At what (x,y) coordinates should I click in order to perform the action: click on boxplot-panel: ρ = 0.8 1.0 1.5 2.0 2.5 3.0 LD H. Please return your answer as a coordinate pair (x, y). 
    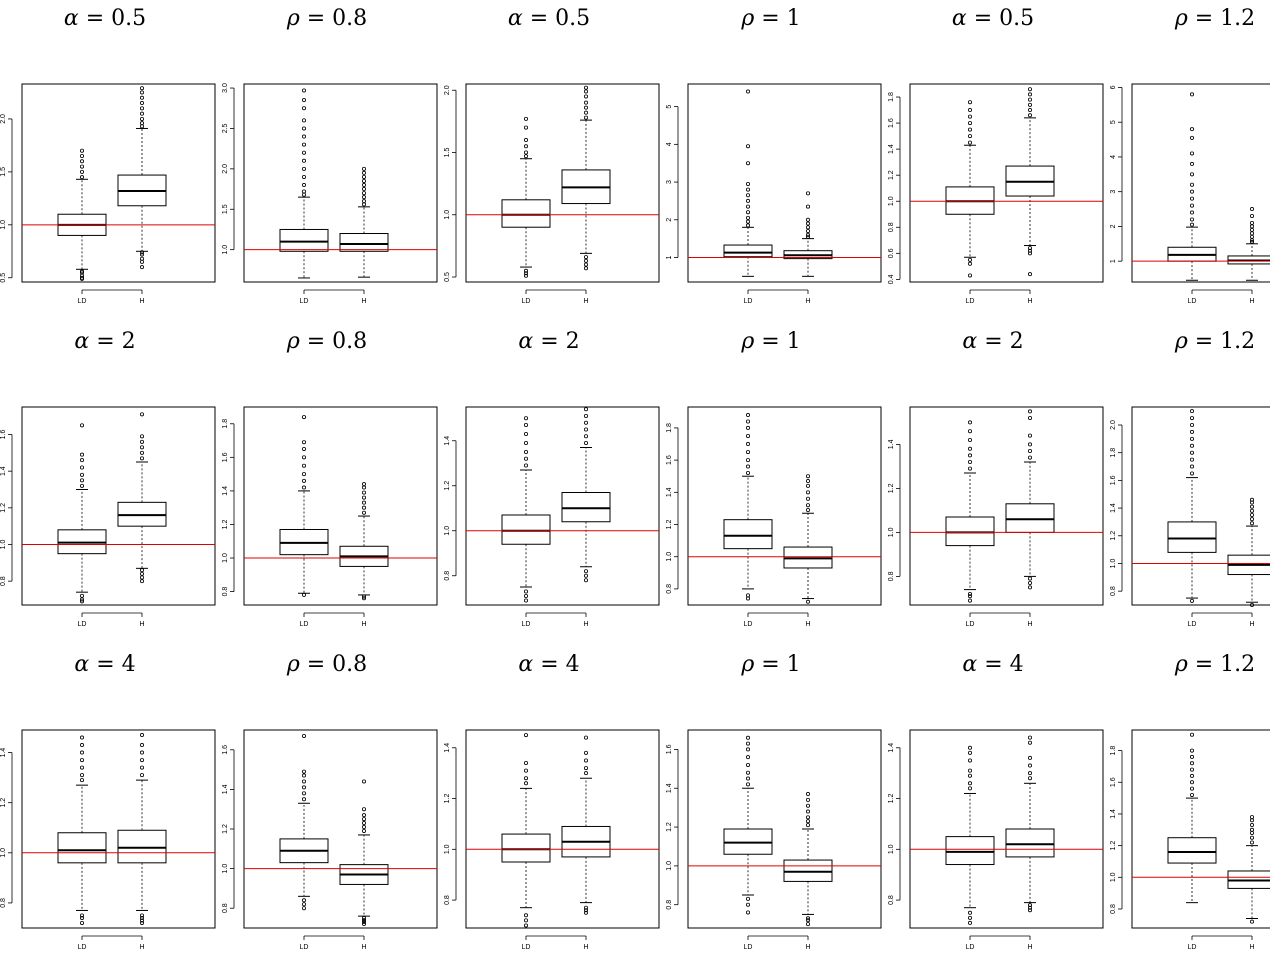
    Looking at the image, I should click on (327, 161).